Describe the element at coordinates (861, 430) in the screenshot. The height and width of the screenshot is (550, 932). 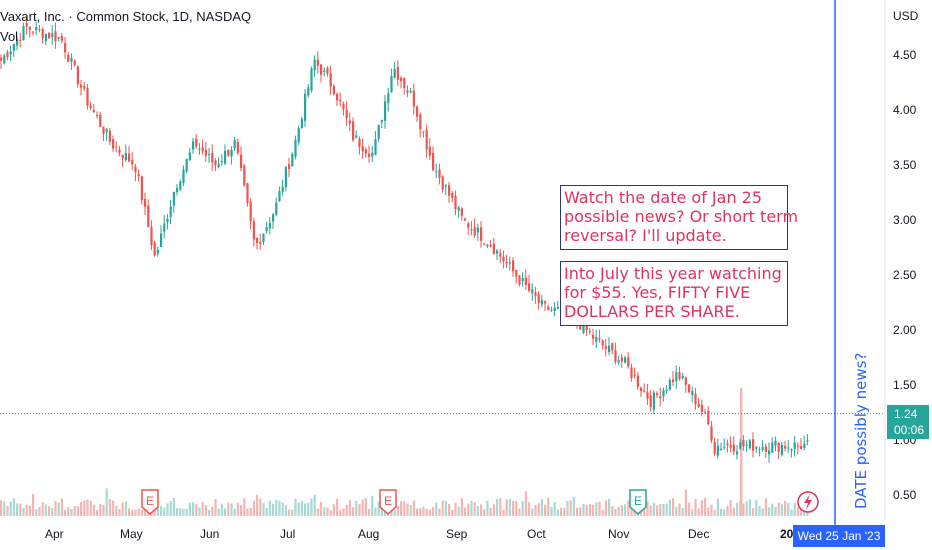
I see `vertical-annotation: DATE possibly news?` at that location.